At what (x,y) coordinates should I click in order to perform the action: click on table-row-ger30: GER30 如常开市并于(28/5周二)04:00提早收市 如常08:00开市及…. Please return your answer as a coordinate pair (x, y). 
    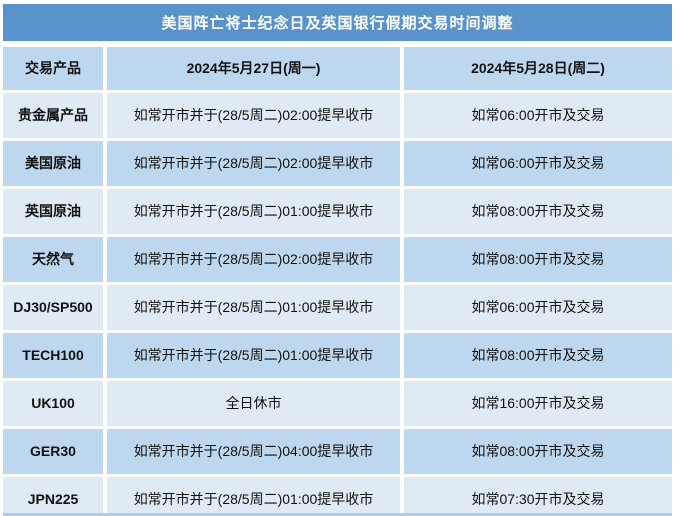
    Looking at the image, I should click on (337, 451).